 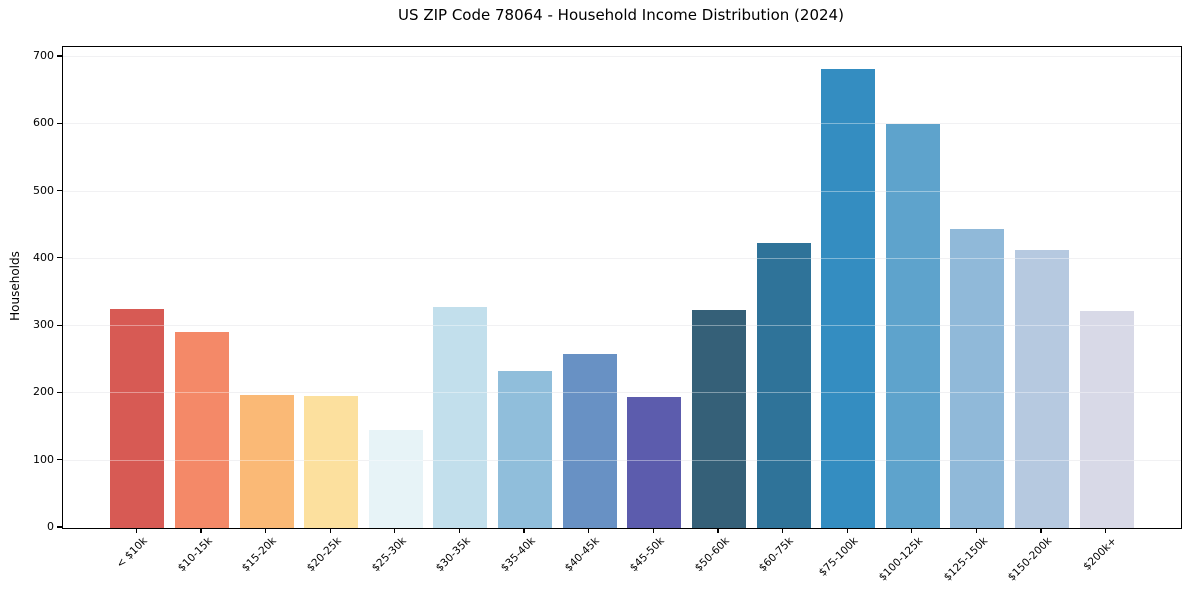 I want to click on x-tick-label: $150-200k, so click(x=1030, y=559).